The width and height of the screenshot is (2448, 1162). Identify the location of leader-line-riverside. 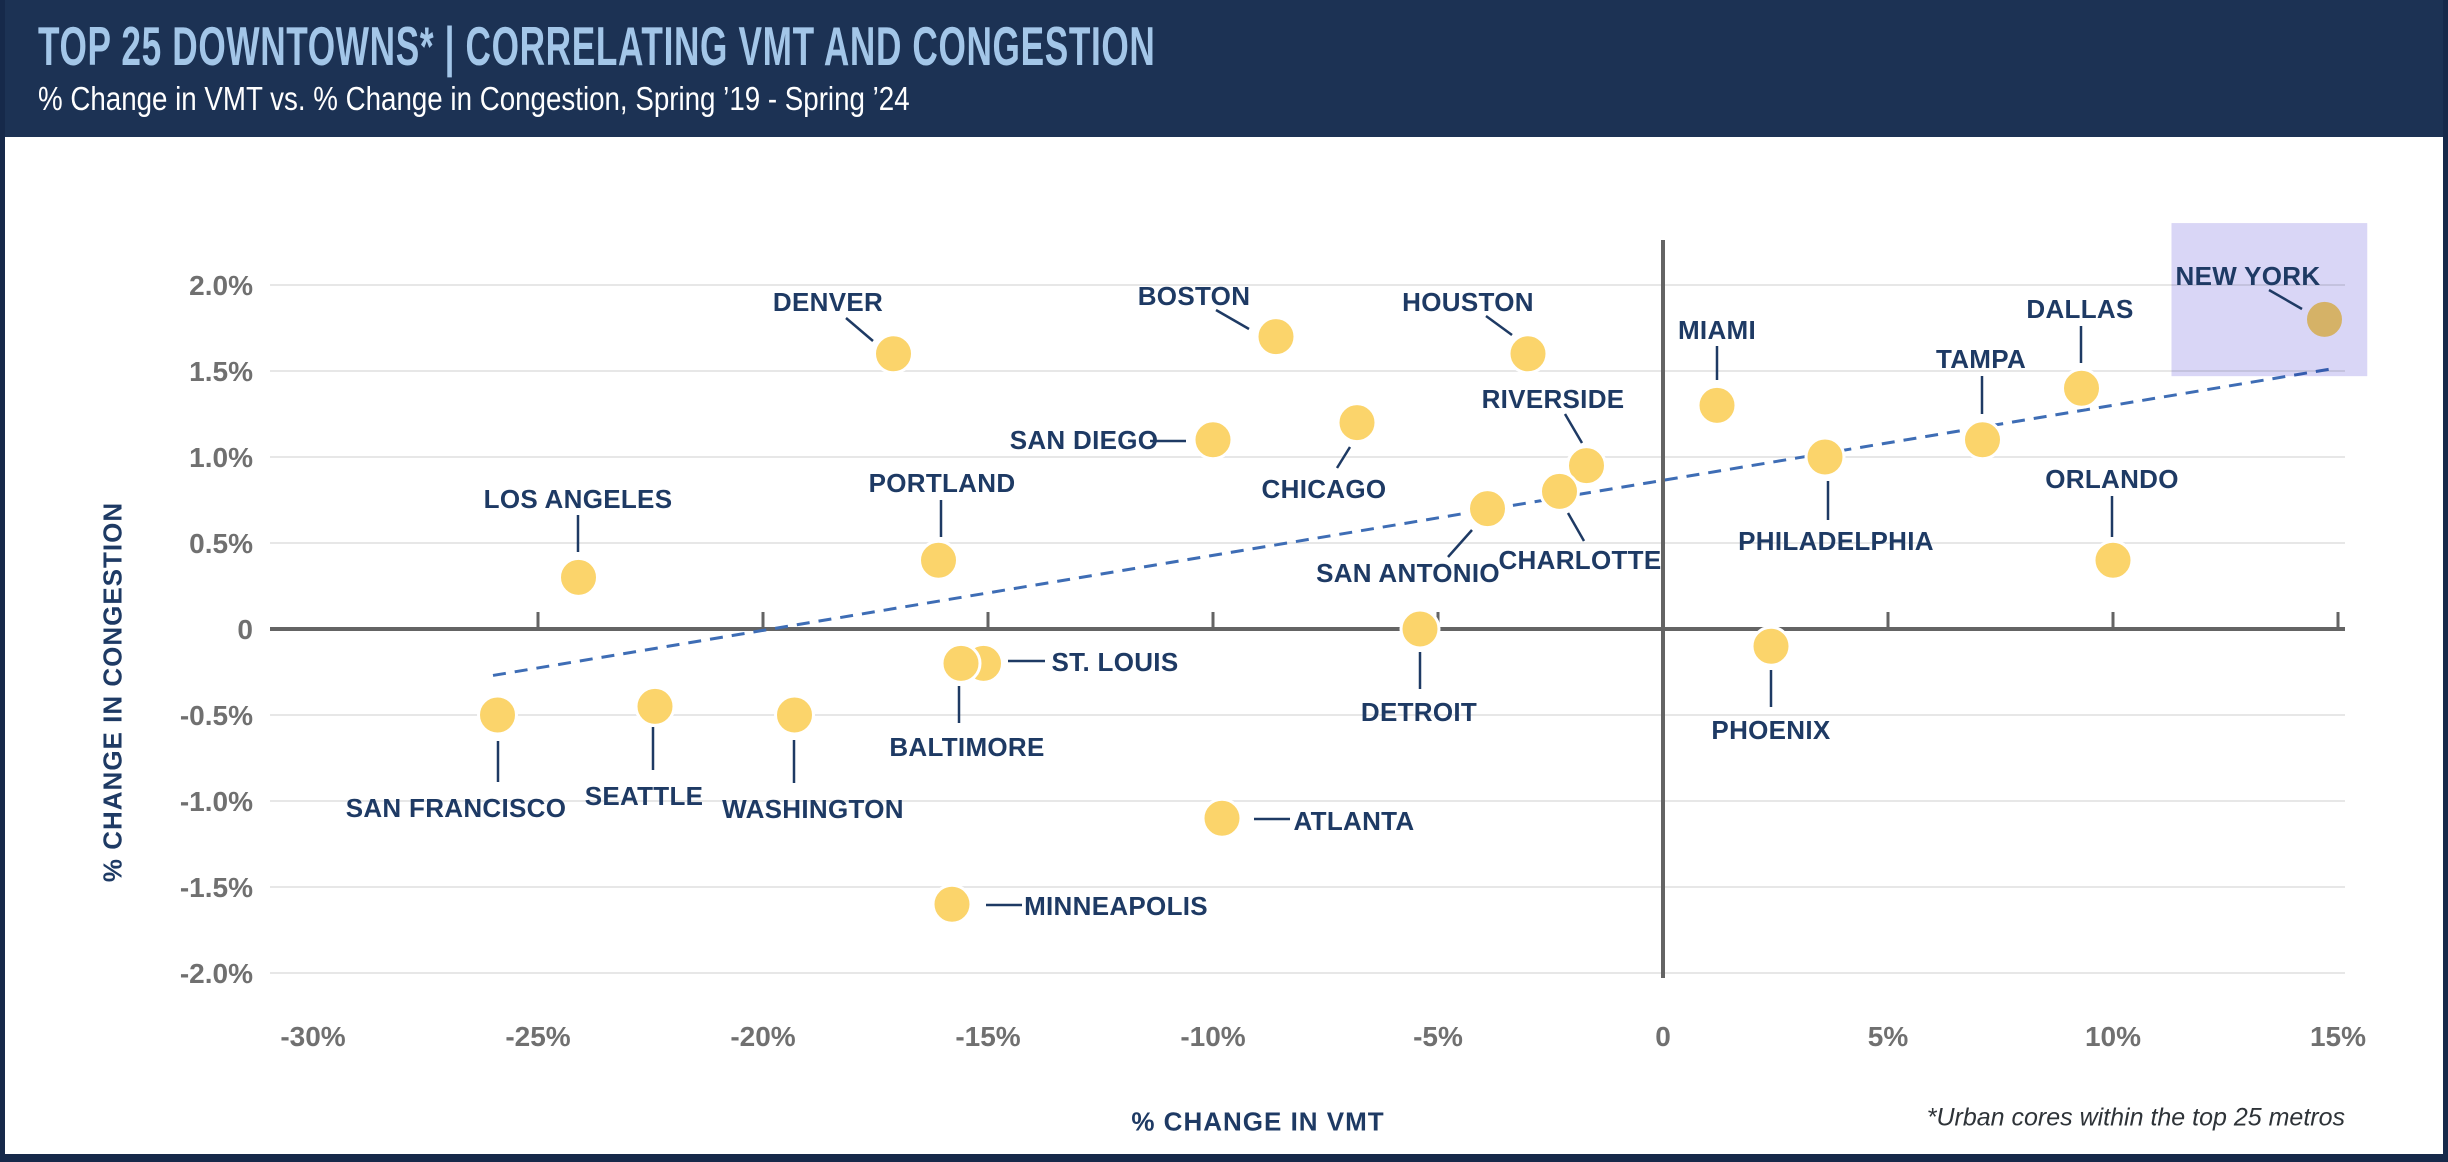
(1573, 428).